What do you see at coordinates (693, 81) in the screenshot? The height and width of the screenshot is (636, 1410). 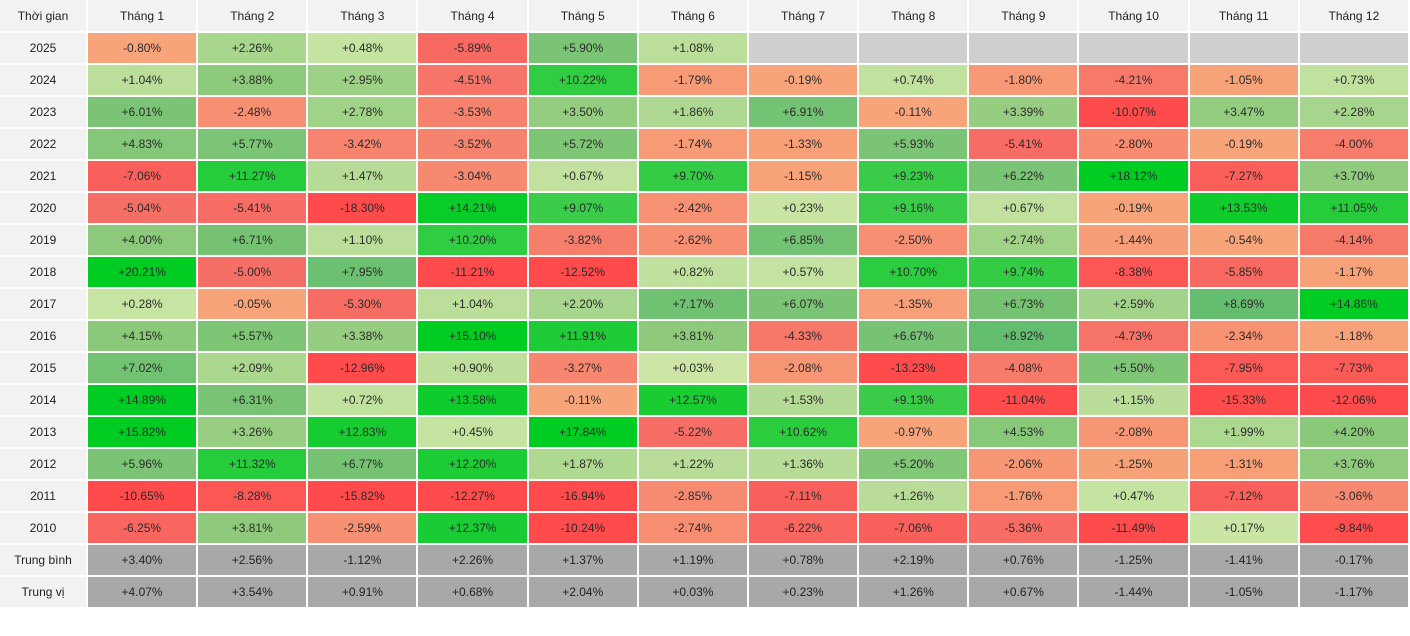 I see `heatmap-cell: -1.79%` at bounding box center [693, 81].